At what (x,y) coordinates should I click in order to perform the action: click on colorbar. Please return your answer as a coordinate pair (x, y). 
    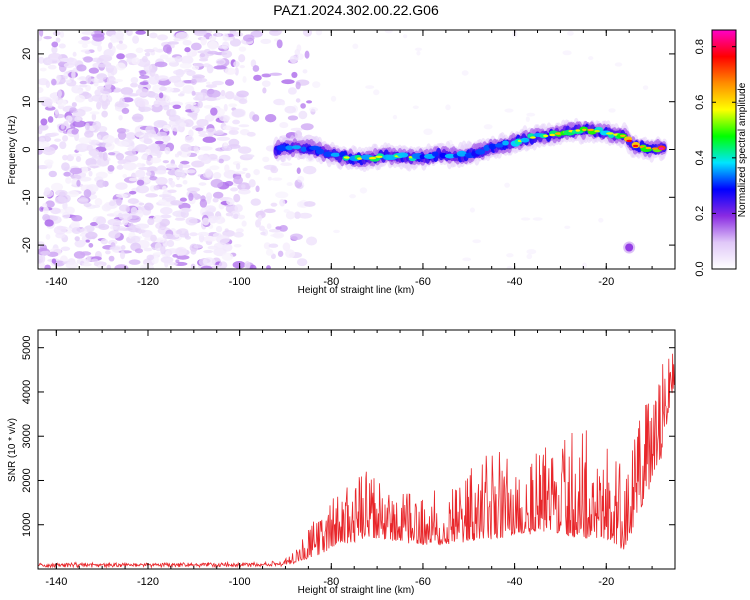
    Looking at the image, I should click on (724, 149).